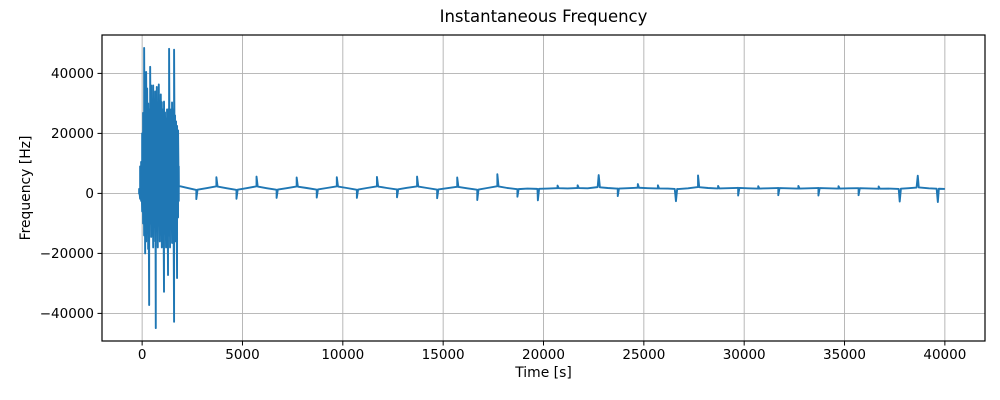 The image size is (1000, 400). Describe the element at coordinates (543, 373) in the screenshot. I see `x-axis-label: Time [s]` at that location.